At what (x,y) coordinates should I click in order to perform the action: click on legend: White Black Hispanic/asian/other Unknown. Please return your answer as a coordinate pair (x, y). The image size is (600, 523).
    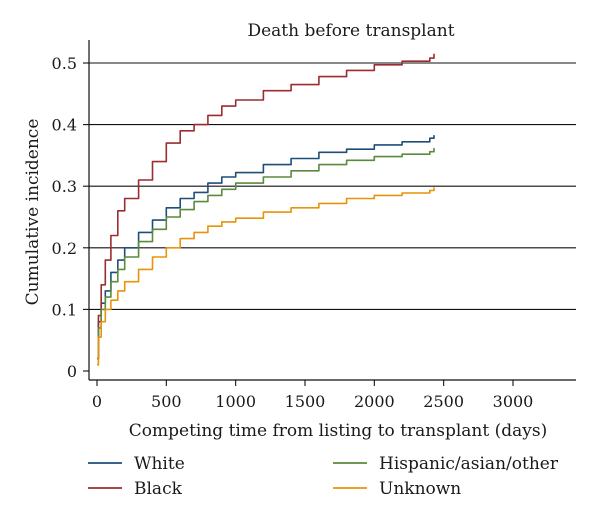
    Looking at the image, I should click on (323, 476).